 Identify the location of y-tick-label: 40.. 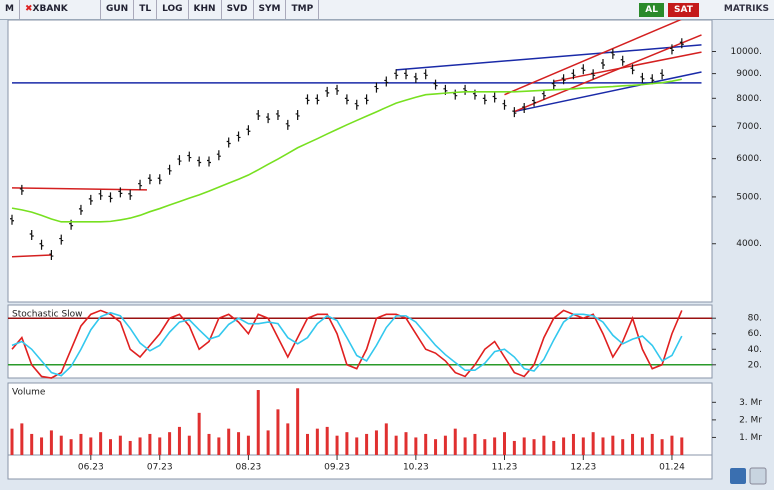
(755, 350).